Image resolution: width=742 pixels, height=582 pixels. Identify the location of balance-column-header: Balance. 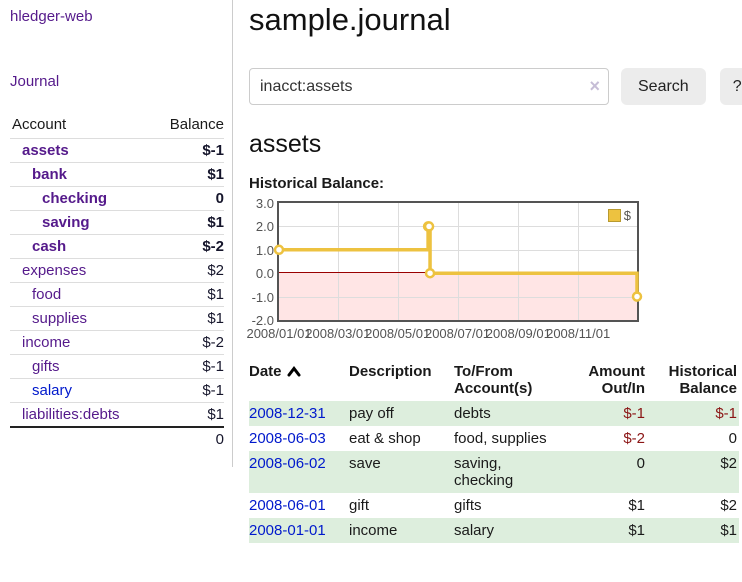
(196, 124).